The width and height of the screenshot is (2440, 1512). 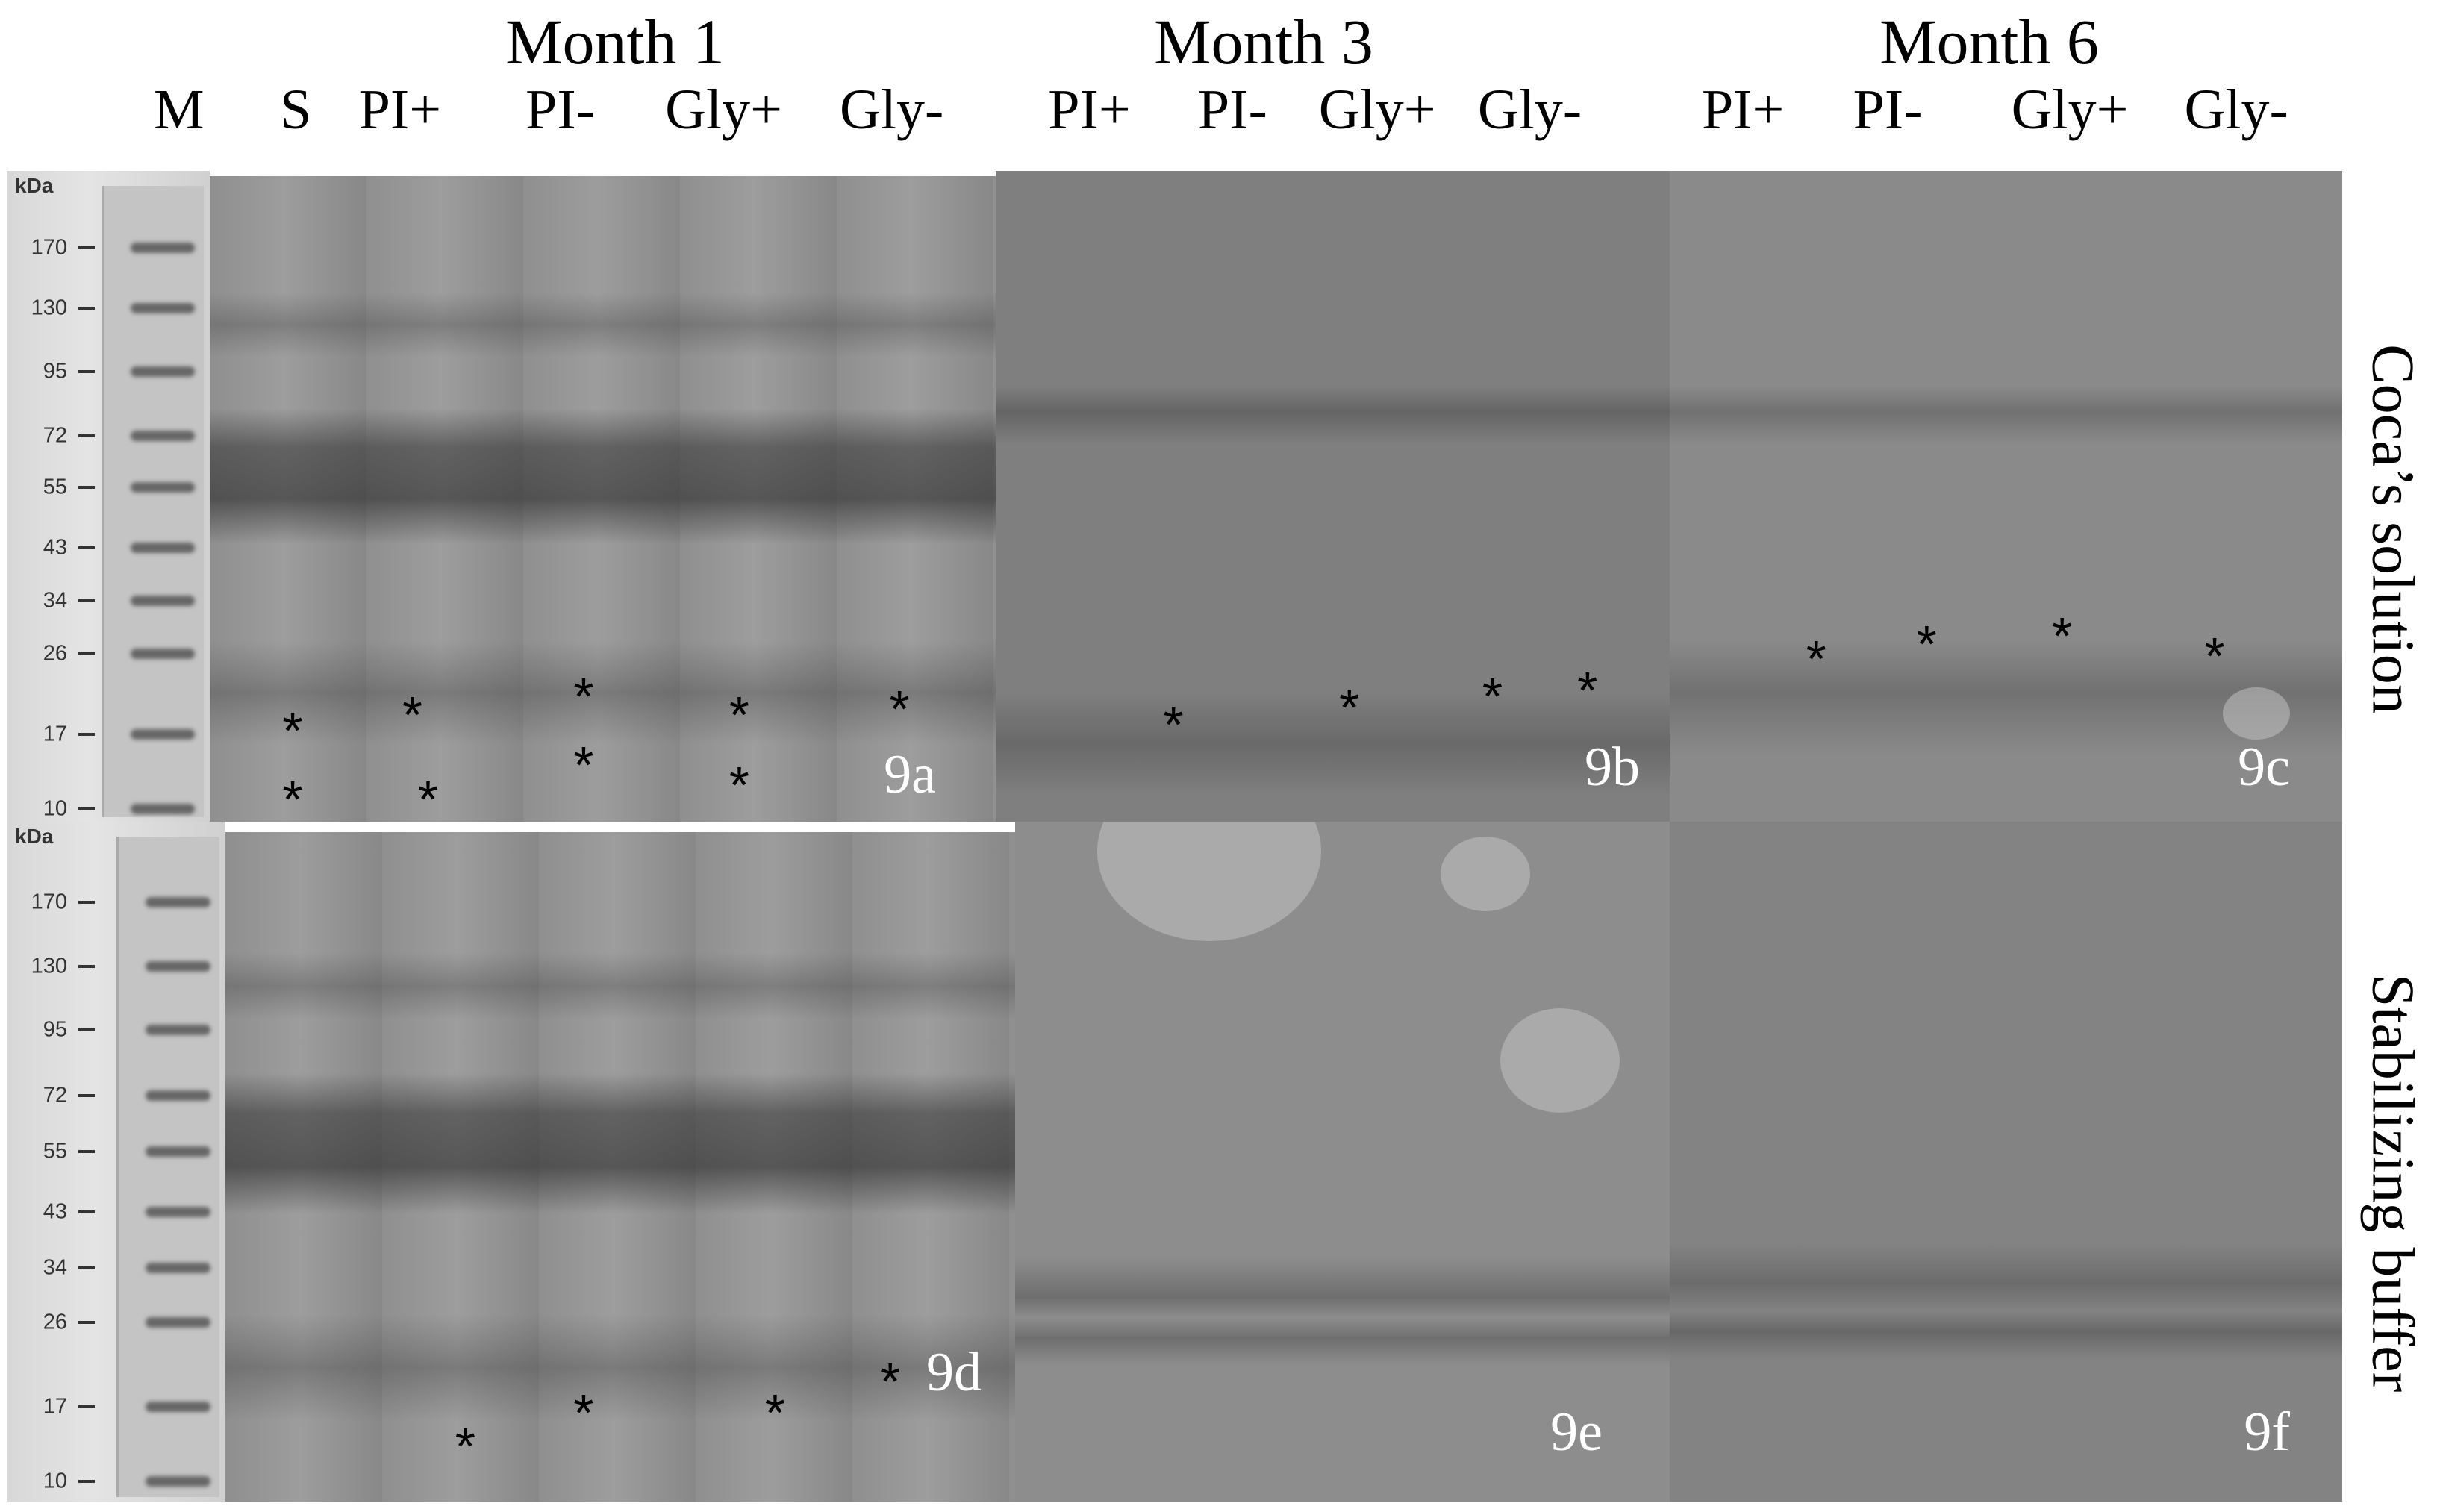 What do you see at coordinates (620, 1167) in the screenshot?
I see `gel-panel-9d: 9d` at bounding box center [620, 1167].